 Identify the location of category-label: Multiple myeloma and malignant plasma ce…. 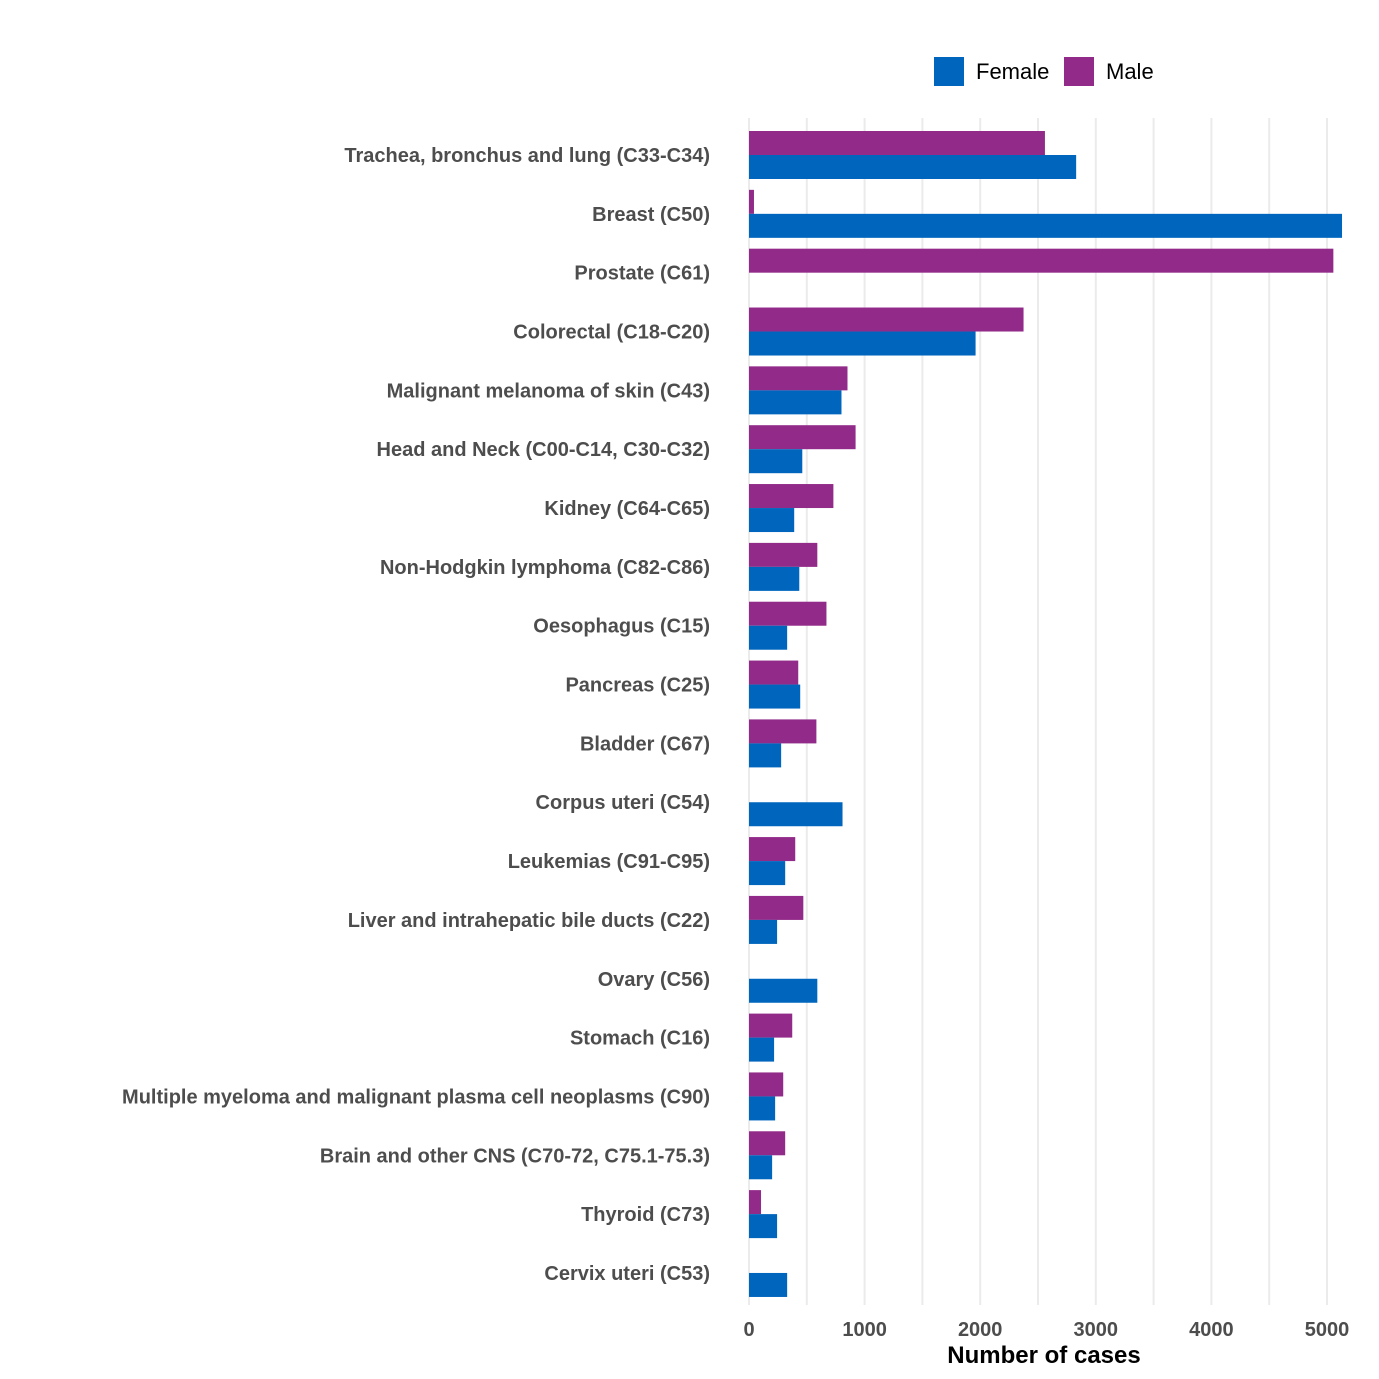
(416, 1097).